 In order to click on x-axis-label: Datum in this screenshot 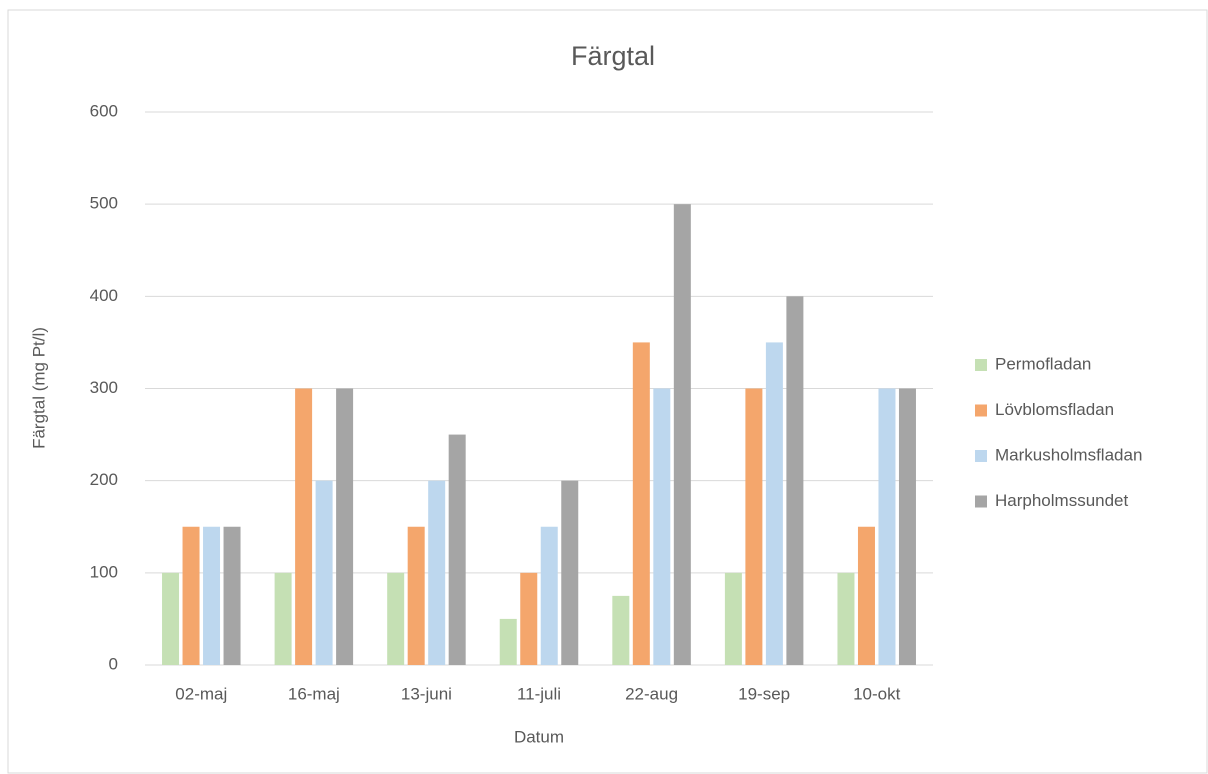, I will do `click(539, 736)`.